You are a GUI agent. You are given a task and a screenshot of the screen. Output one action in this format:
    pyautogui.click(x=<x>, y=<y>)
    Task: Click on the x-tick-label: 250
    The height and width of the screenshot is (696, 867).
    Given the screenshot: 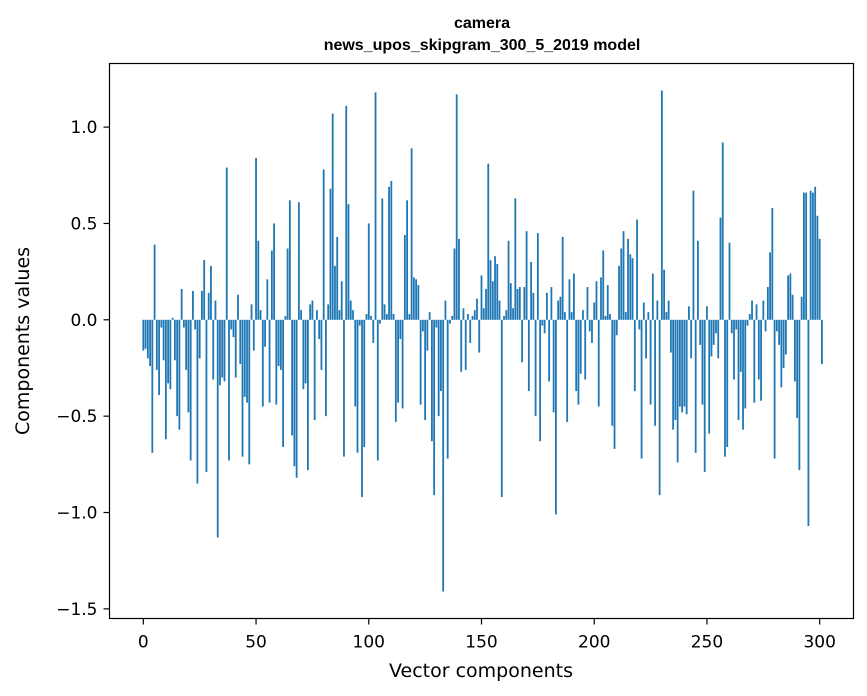 What is the action you would take?
    pyautogui.click(x=707, y=643)
    